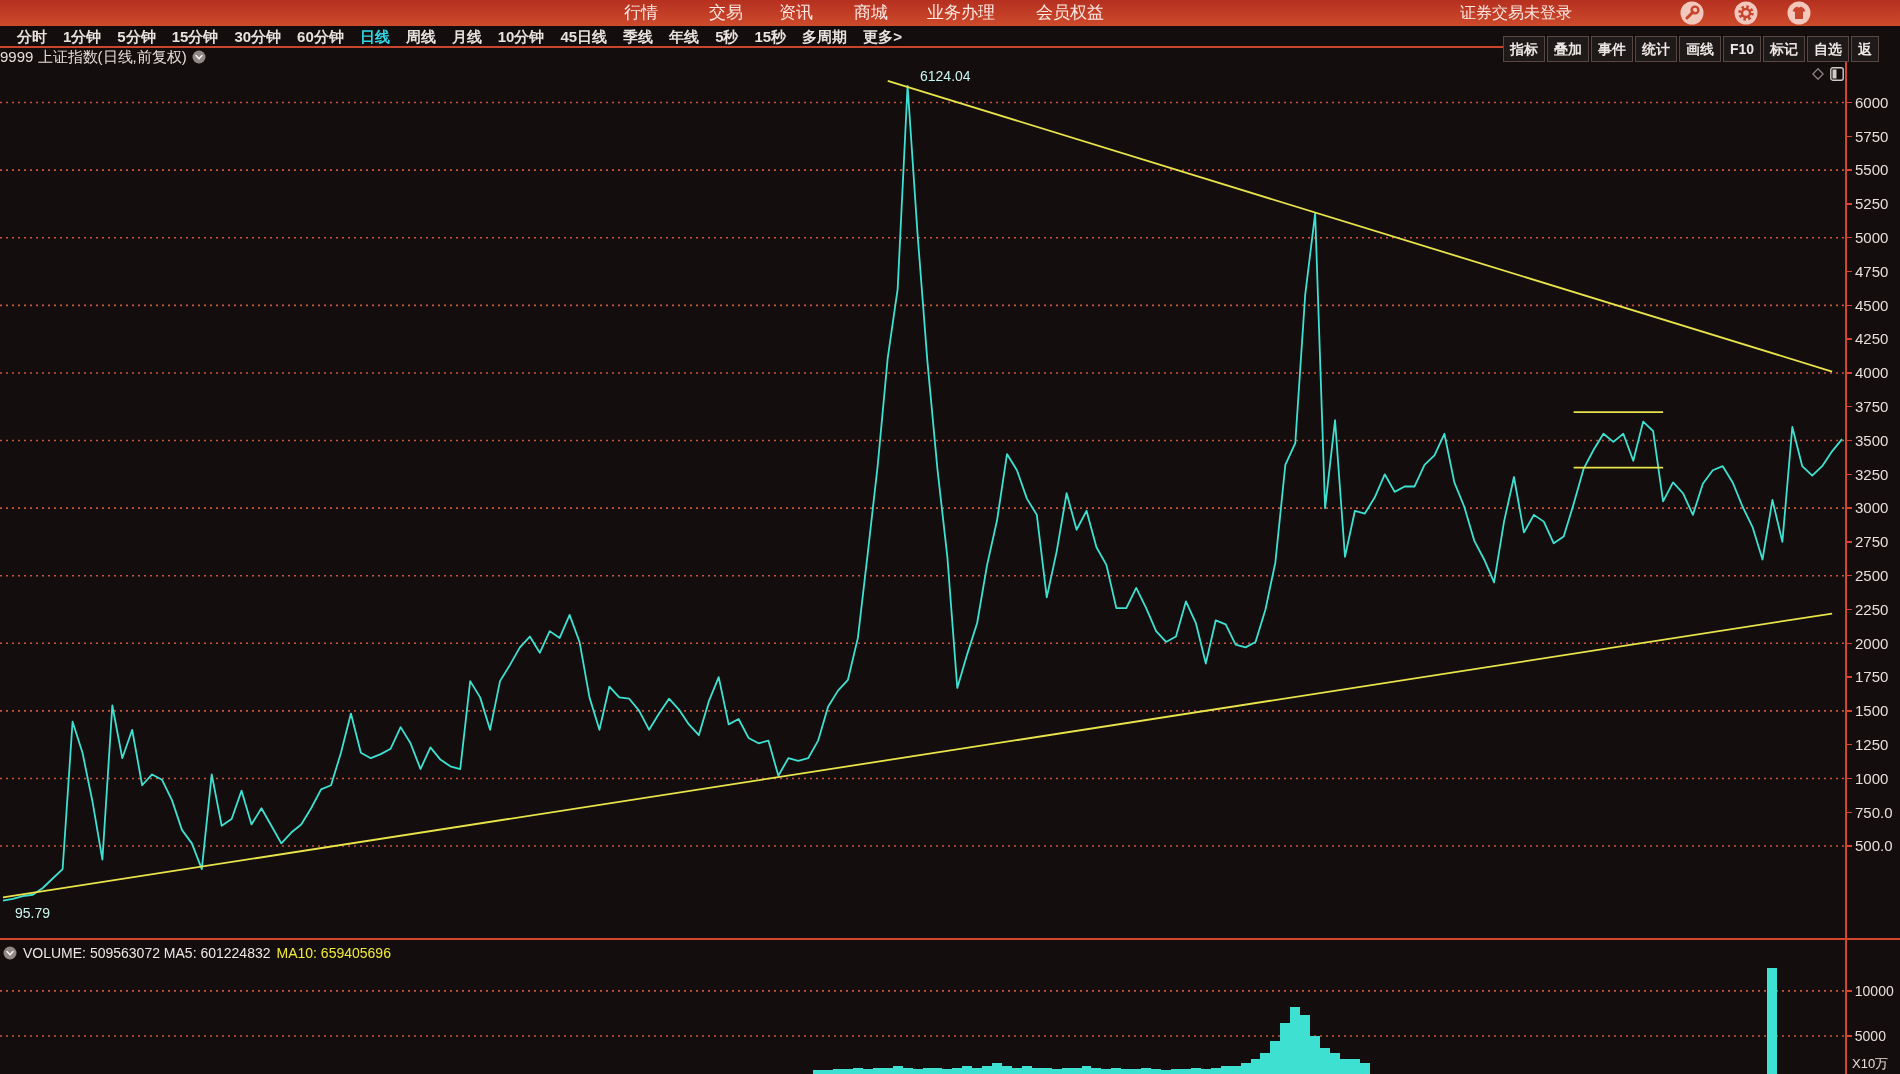 This screenshot has width=1900, height=1074. Describe the element at coordinates (333, 953) in the screenshot. I see `annotation: MA10: 659405696` at that location.